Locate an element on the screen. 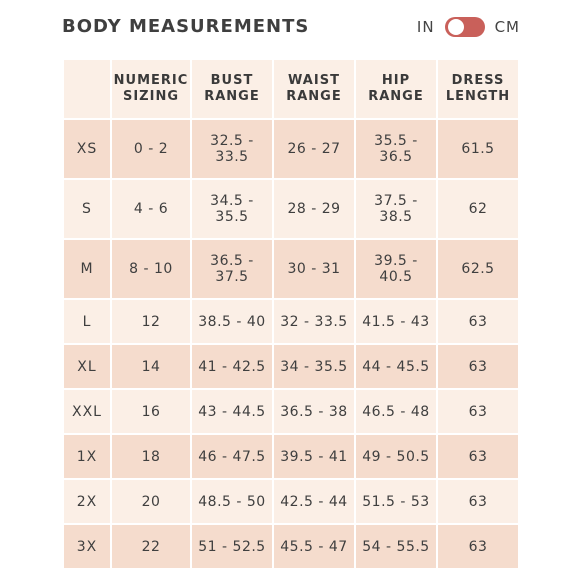  unit-cm-label: CM is located at coordinates (507, 27).